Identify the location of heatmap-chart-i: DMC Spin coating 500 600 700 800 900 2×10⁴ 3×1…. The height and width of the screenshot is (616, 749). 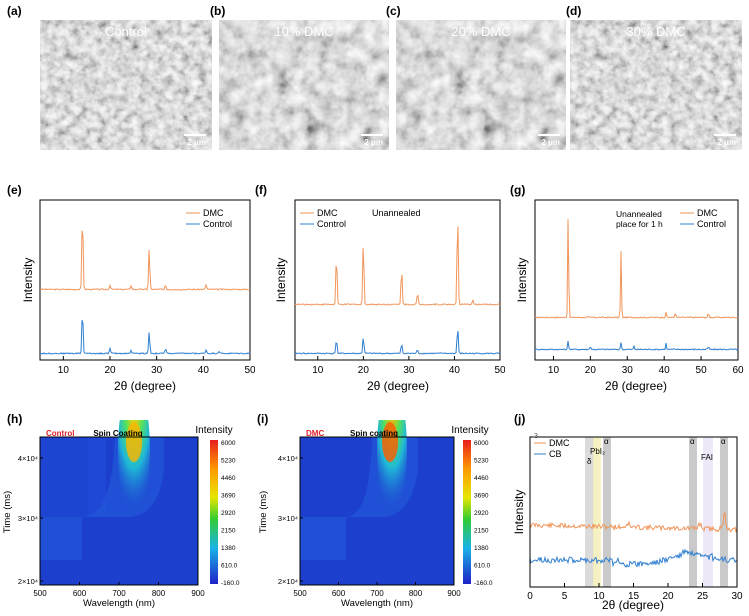
(375, 514).